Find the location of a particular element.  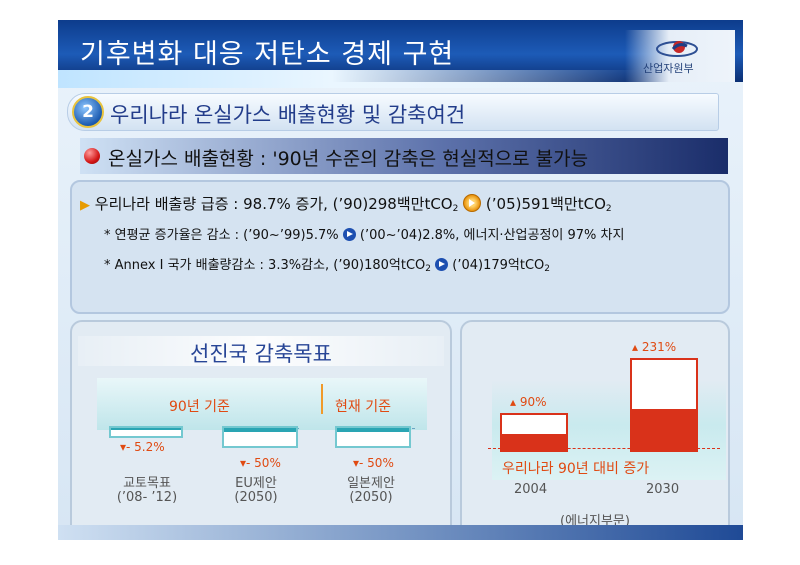

fact-1-mid: (’05)591백만tCO is located at coordinates (545, 204).